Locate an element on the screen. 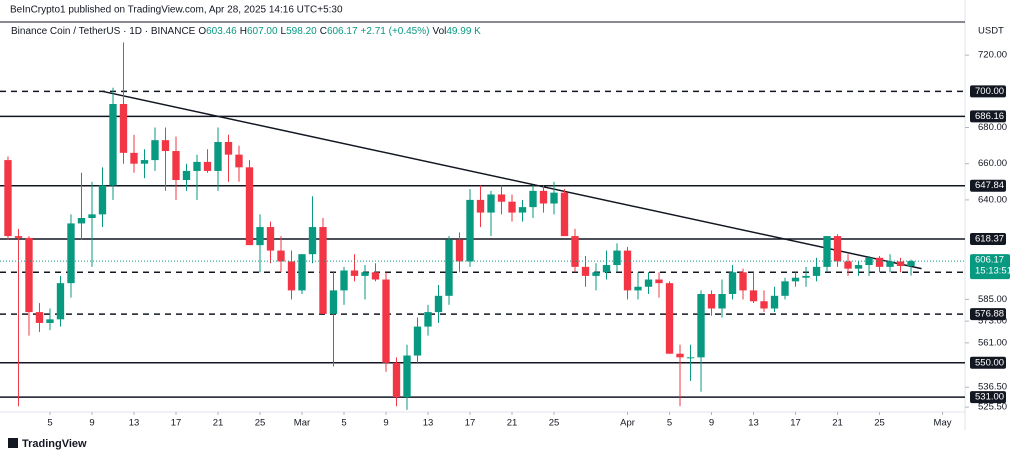  last-price-box is located at coordinates (990, 267).